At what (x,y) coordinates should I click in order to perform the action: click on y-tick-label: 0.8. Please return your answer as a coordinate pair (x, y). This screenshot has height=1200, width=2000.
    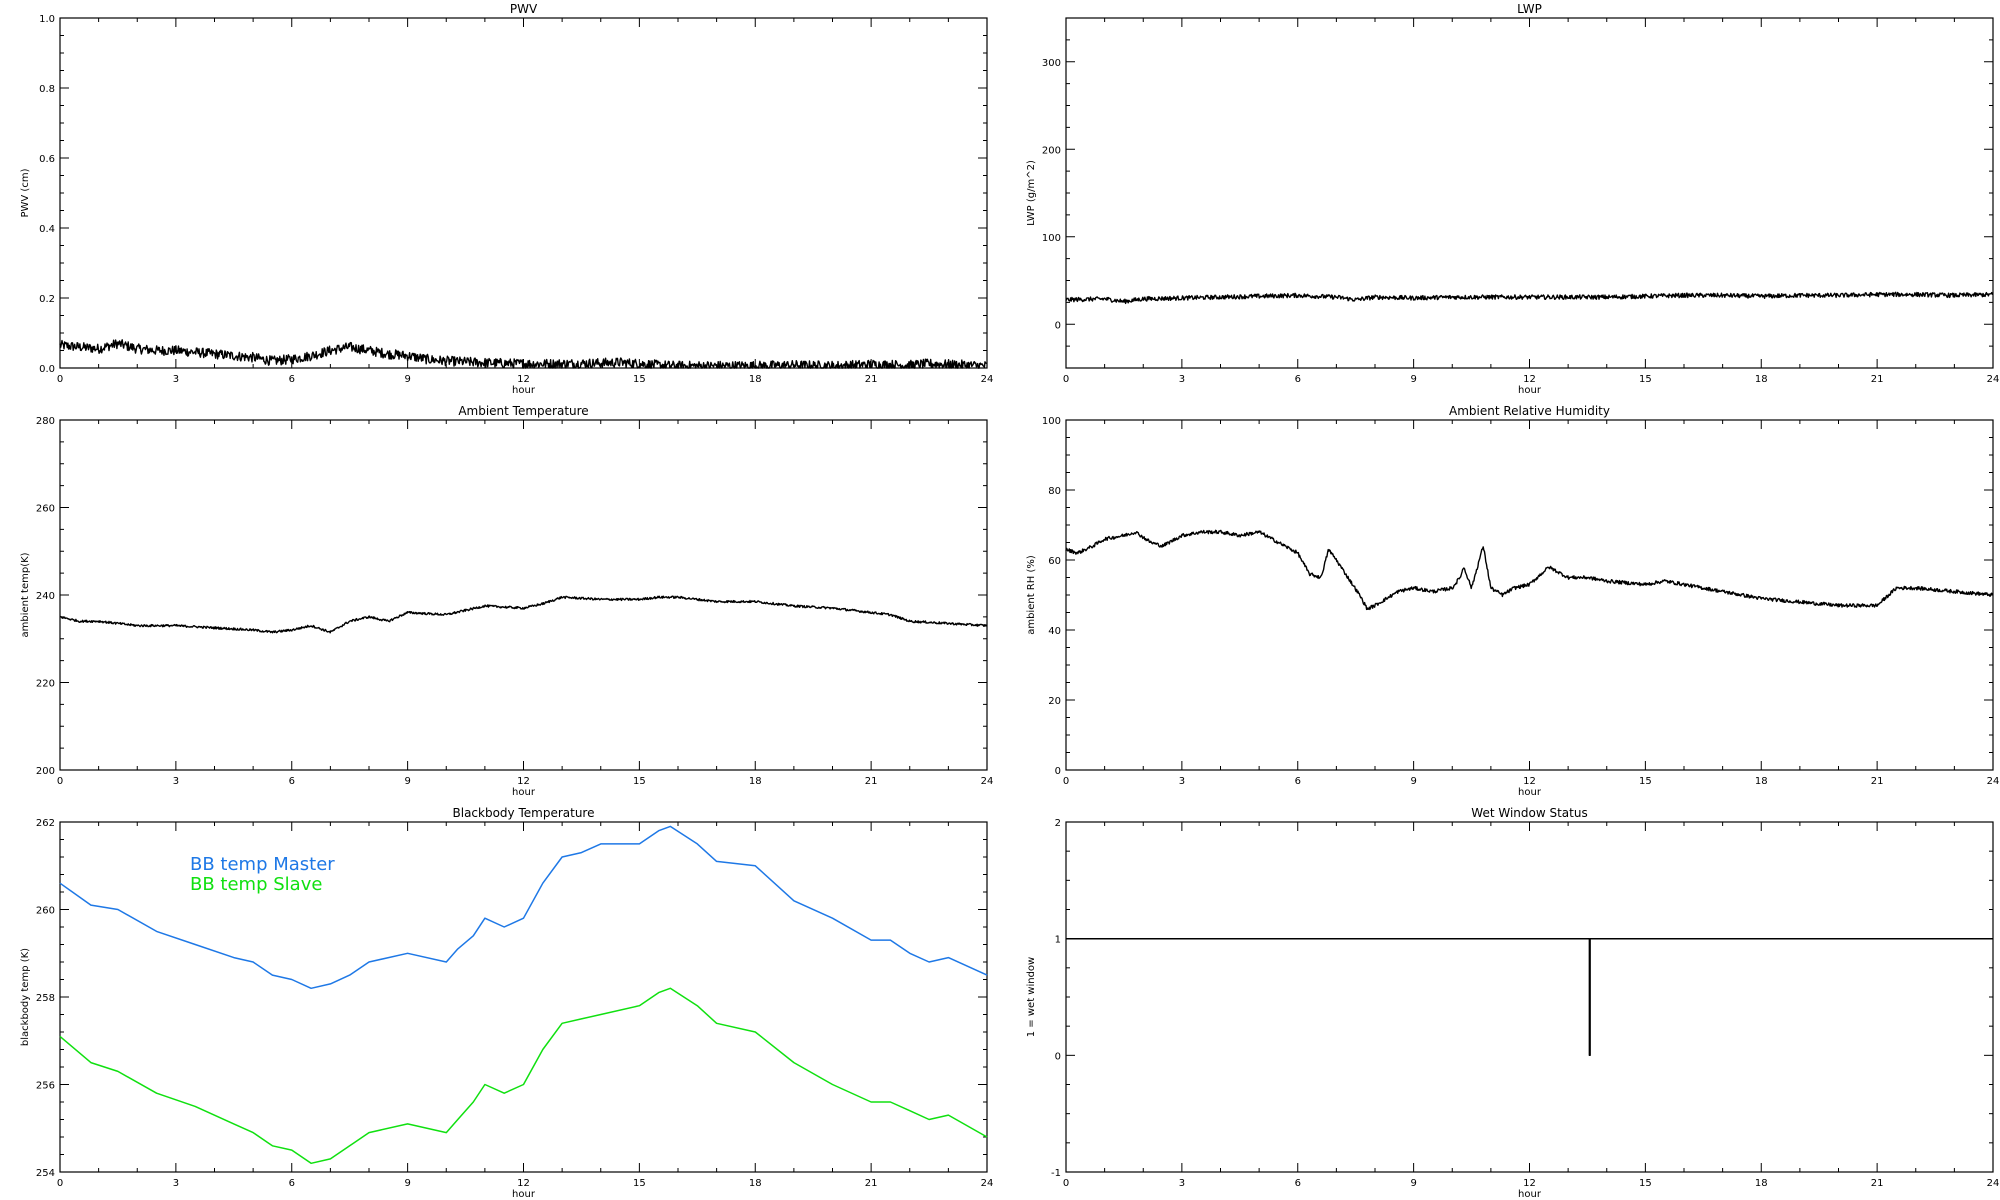
    Looking at the image, I should click on (47, 89).